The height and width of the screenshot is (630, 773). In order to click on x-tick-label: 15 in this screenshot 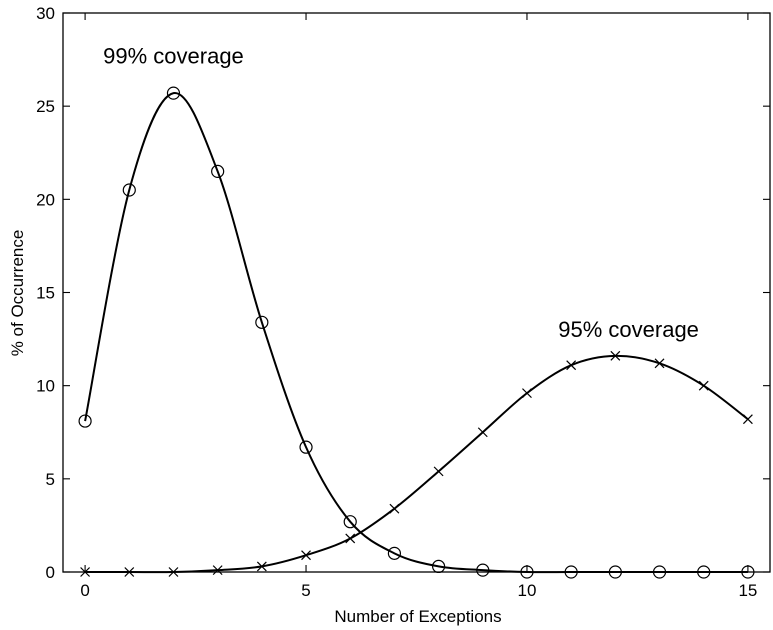, I will do `click(747, 590)`.